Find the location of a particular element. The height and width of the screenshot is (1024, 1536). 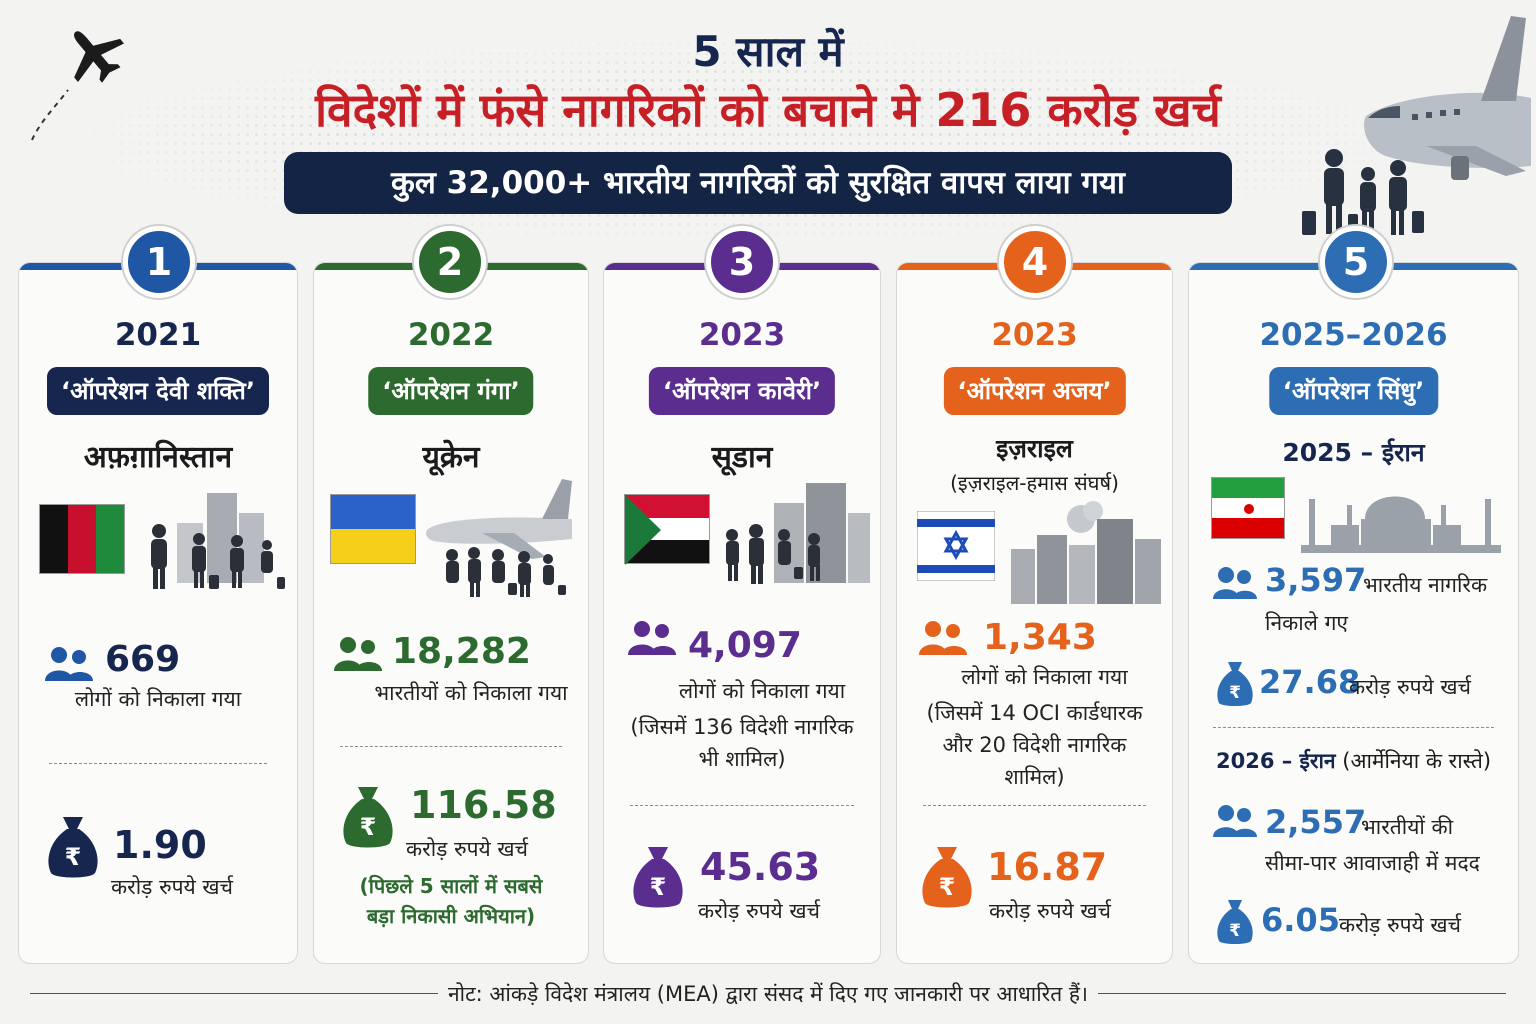

card-number-badge: 3 is located at coordinates (742, 262).